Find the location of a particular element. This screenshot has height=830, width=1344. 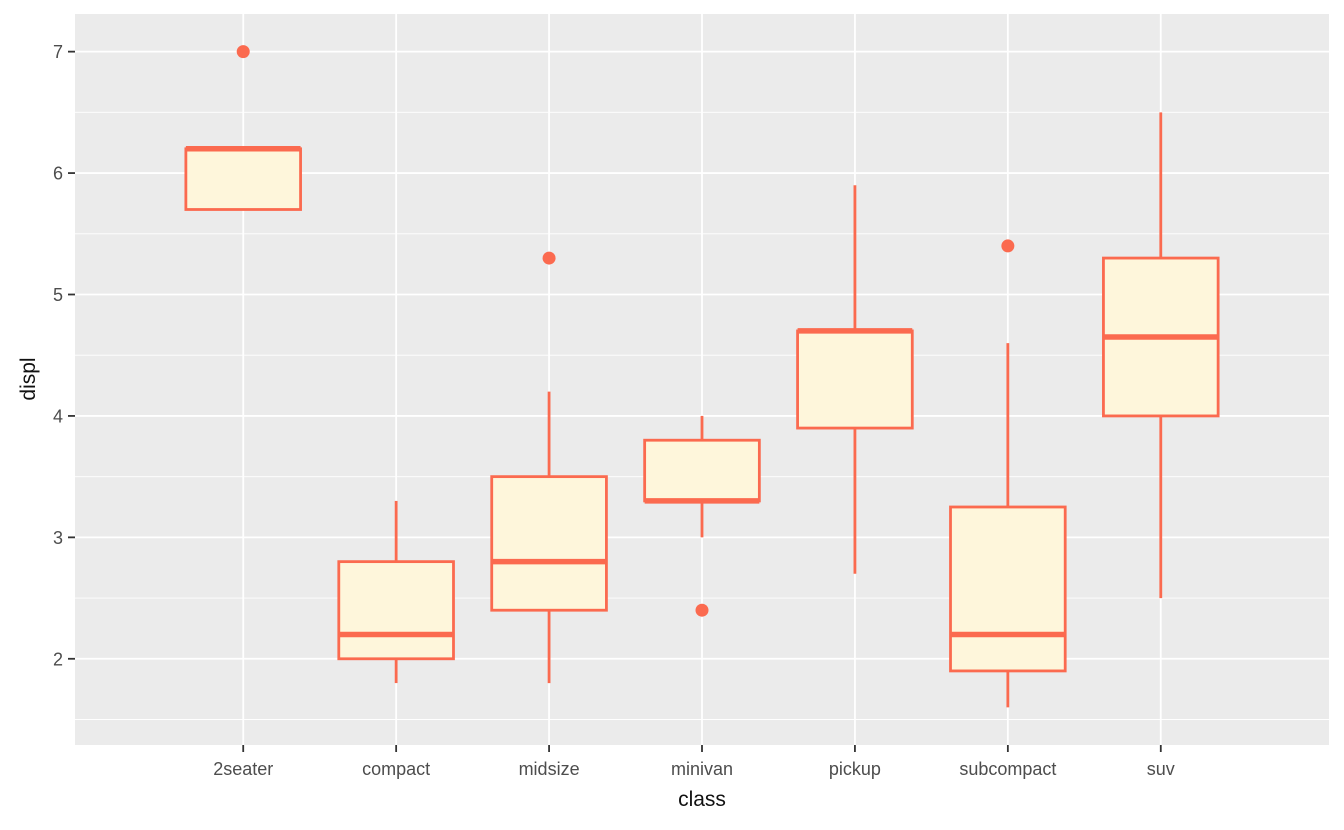

y-tick-label: 6 is located at coordinates (58, 174).